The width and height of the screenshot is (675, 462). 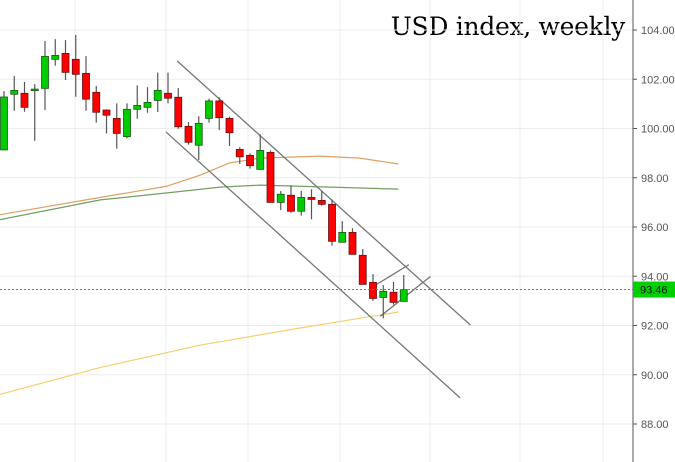 I want to click on last-price-label: 93.46, so click(x=654, y=291).